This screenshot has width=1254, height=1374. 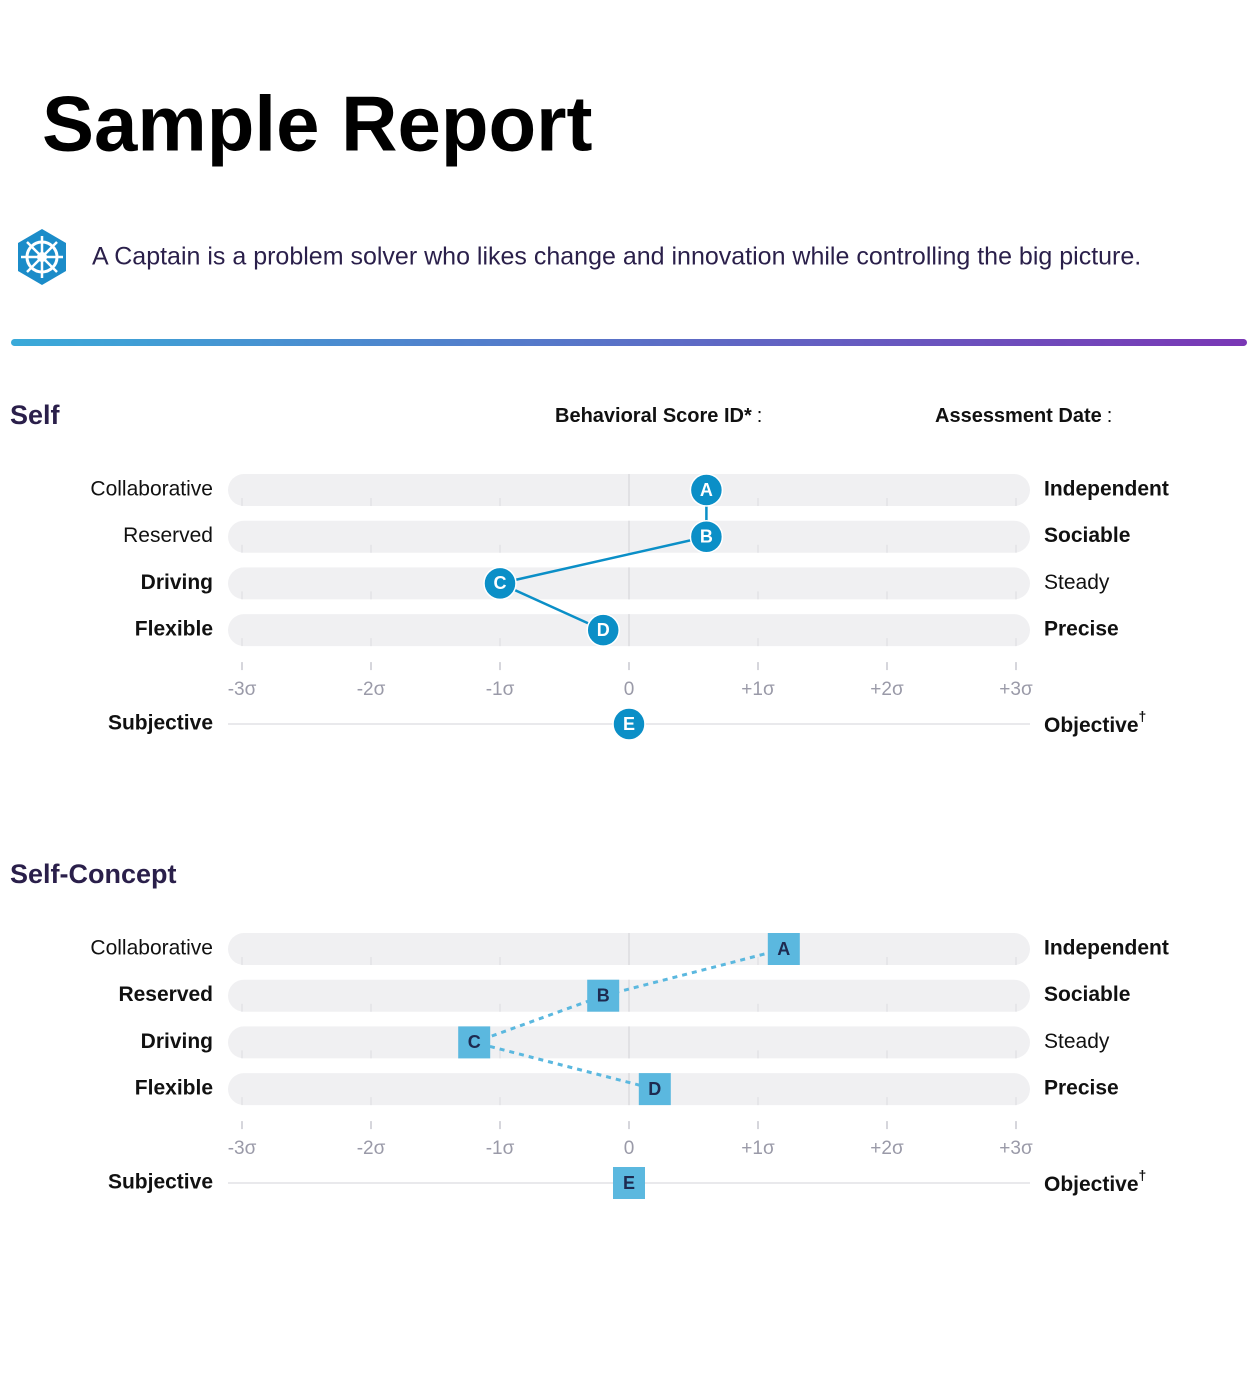 I want to click on chart-title: Self-Concept, so click(x=93, y=874).